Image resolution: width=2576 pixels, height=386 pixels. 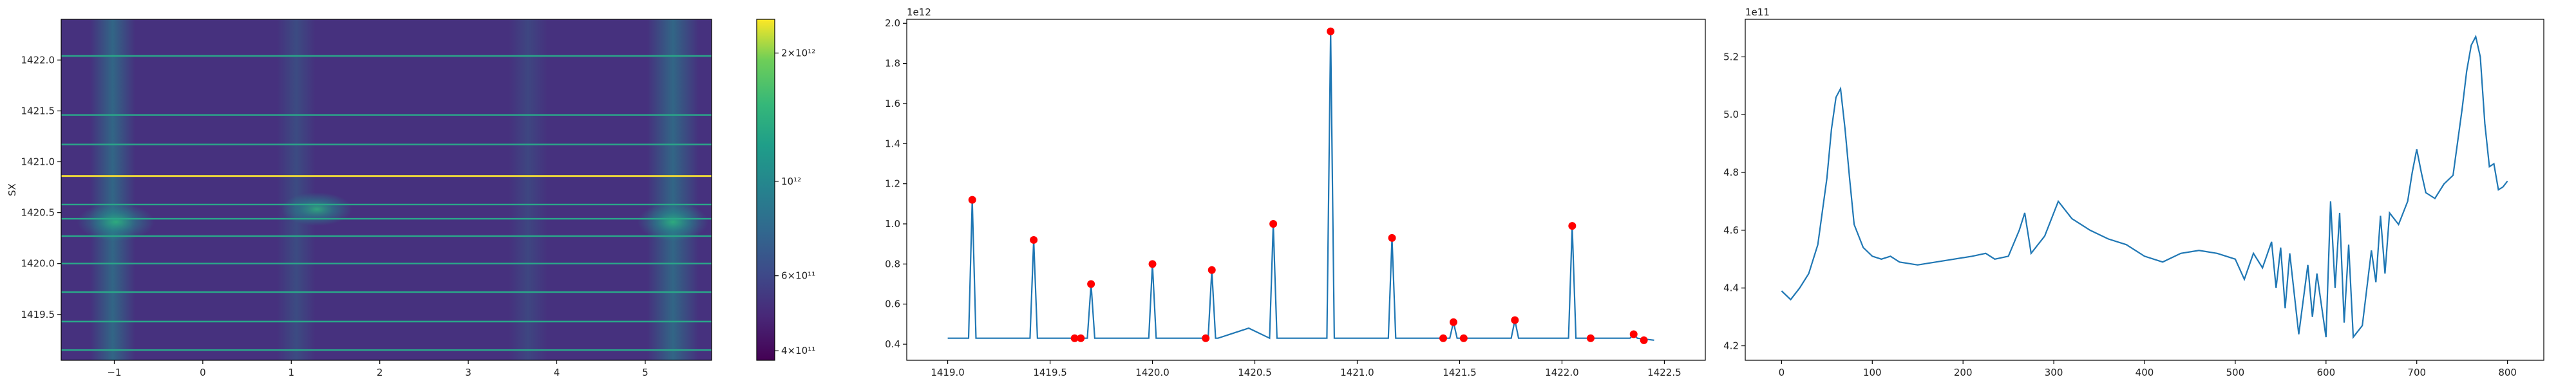 What do you see at coordinates (38, 60) in the screenshot?
I see `heatmap-y-tick-label: 1422.0` at bounding box center [38, 60].